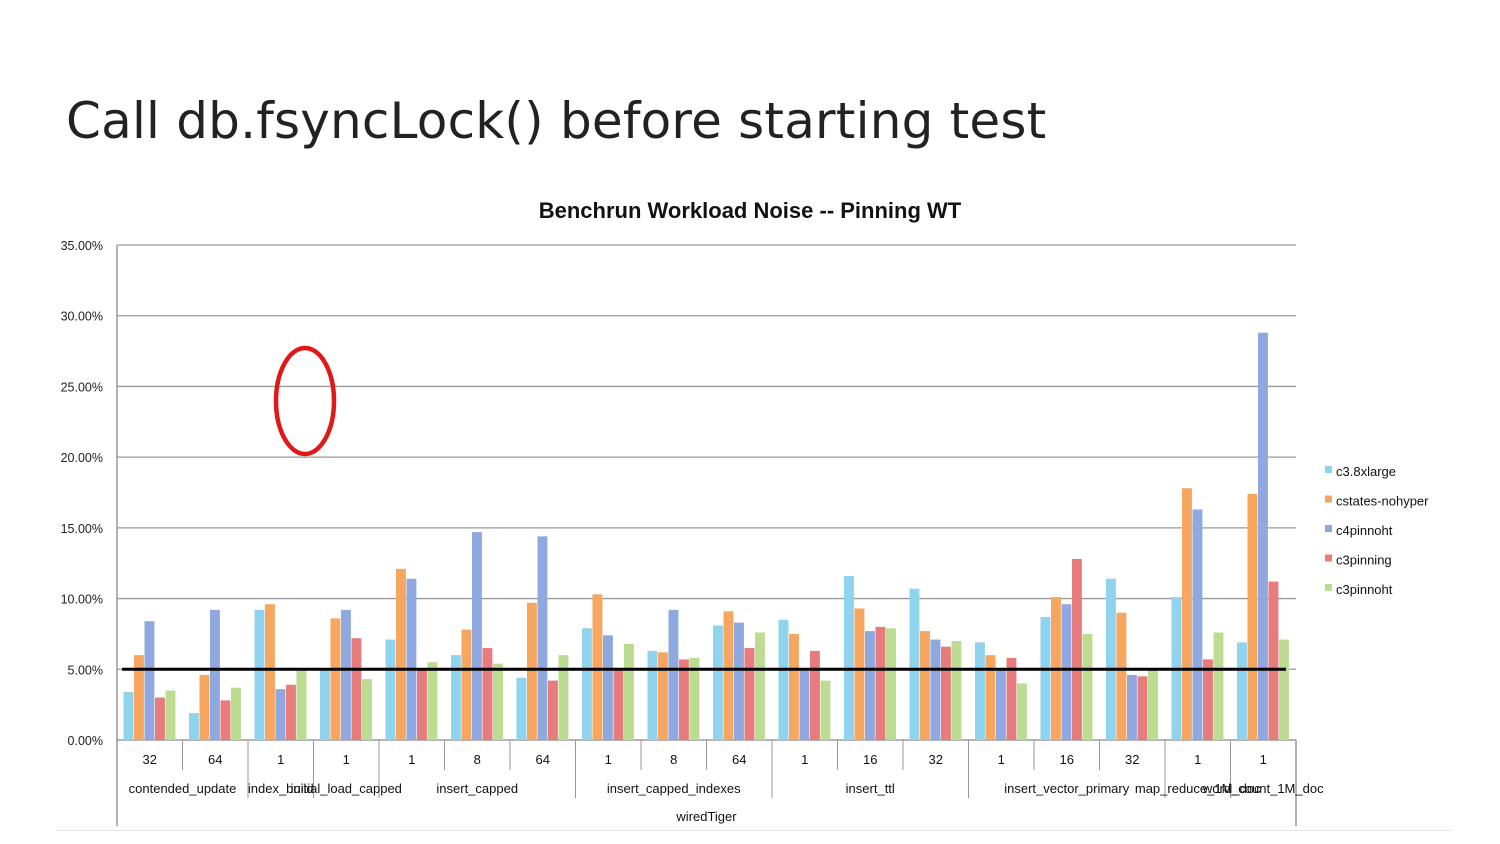 Image resolution: width=1500 pixels, height=844 pixels. Describe the element at coordinates (82, 458) in the screenshot. I see `y-tick-label: 20.00%` at that location.